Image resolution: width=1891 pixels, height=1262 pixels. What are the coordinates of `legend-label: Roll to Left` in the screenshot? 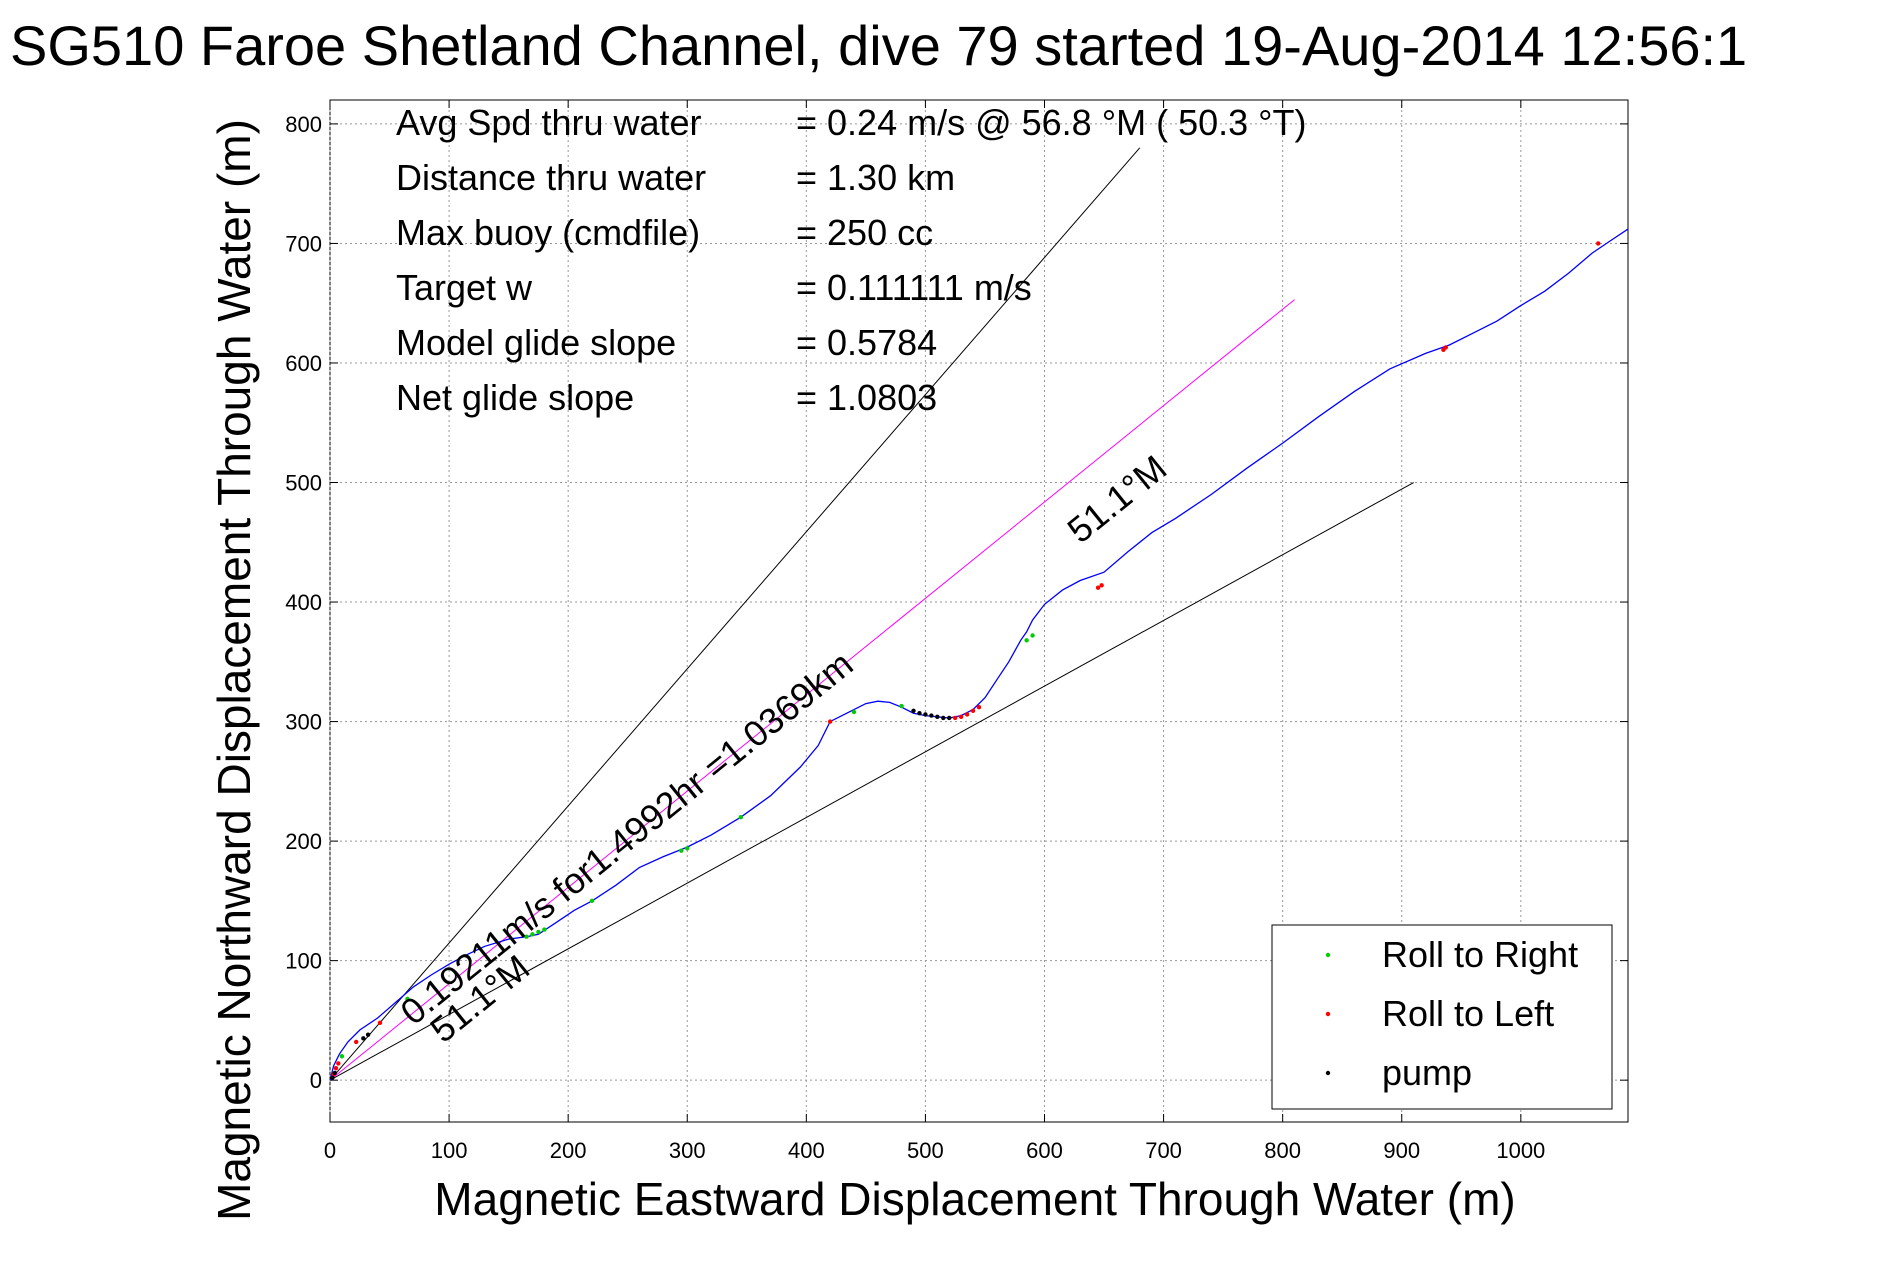 It's located at (1468, 1013).